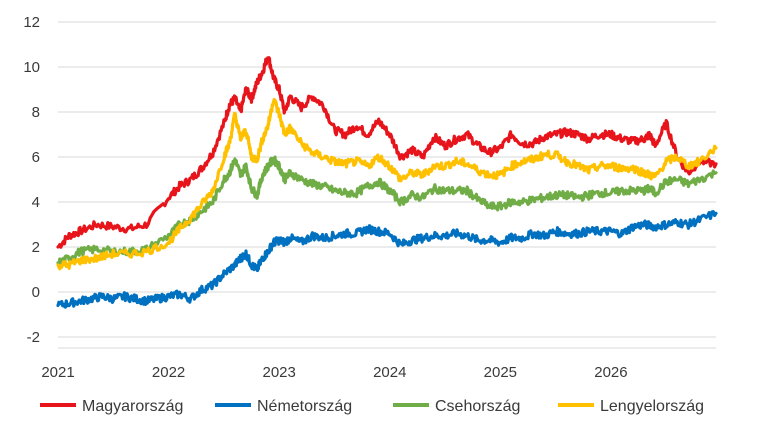  I want to click on y-tick-label: 10, so click(31, 67).